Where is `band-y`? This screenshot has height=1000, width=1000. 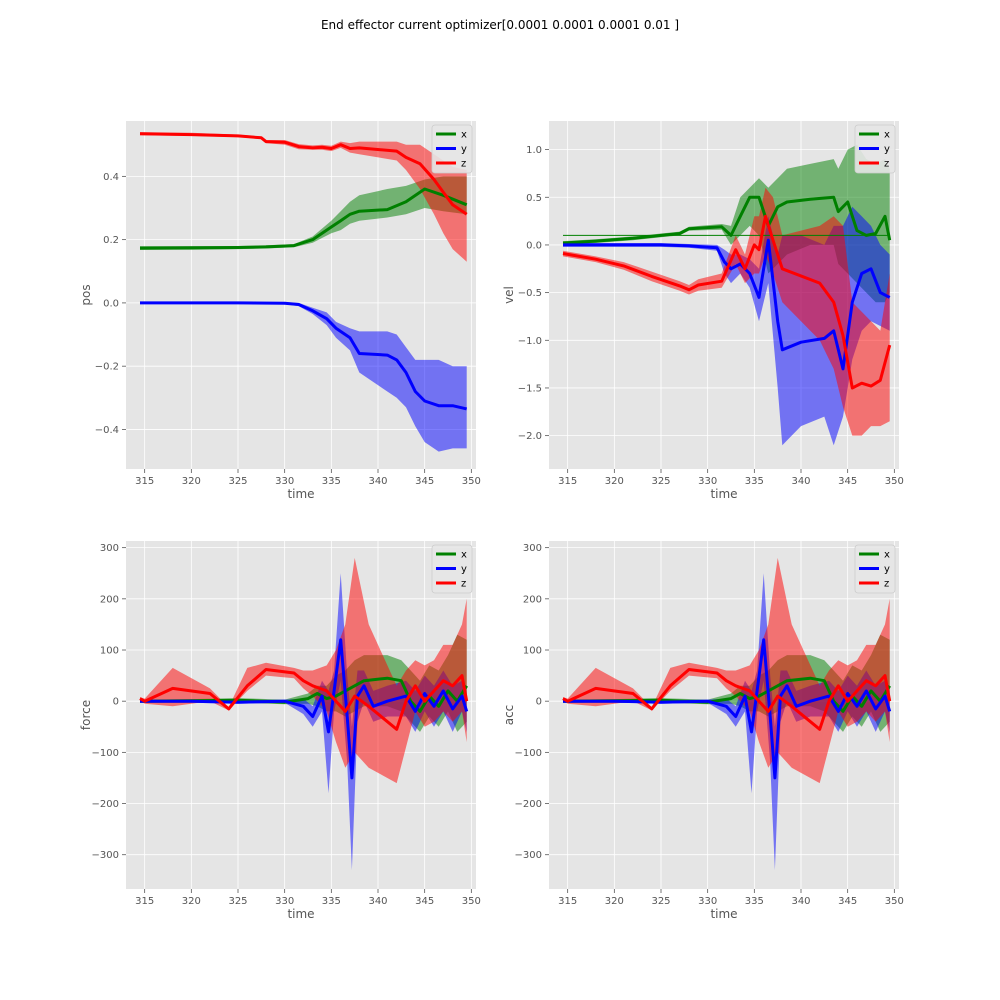
band-y is located at coordinates (303, 377).